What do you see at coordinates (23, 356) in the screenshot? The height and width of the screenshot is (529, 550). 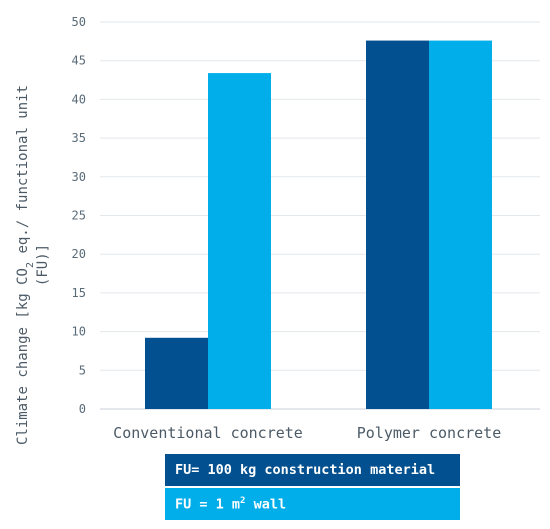 I see `y-axis-title-part1: Climate change [kg CO` at bounding box center [23, 356].